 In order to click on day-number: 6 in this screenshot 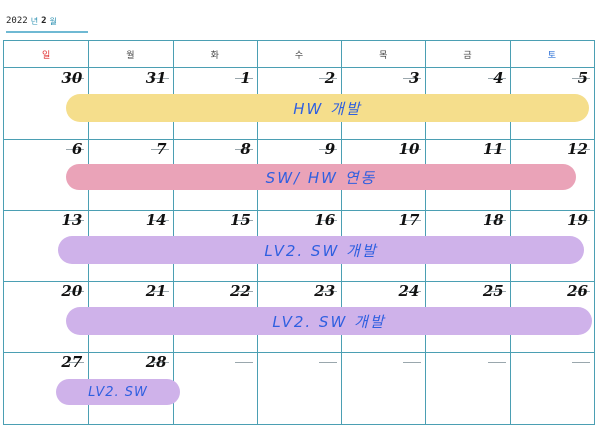, I will do `click(77, 149)`.